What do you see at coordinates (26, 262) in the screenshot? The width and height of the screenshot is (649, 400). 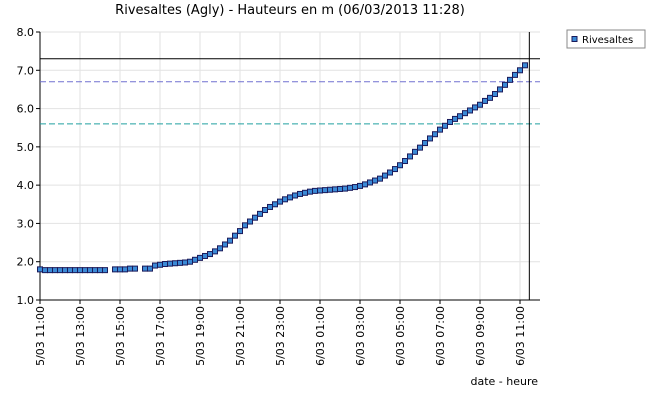 I see `y-tick-label: 2.0` at bounding box center [26, 262].